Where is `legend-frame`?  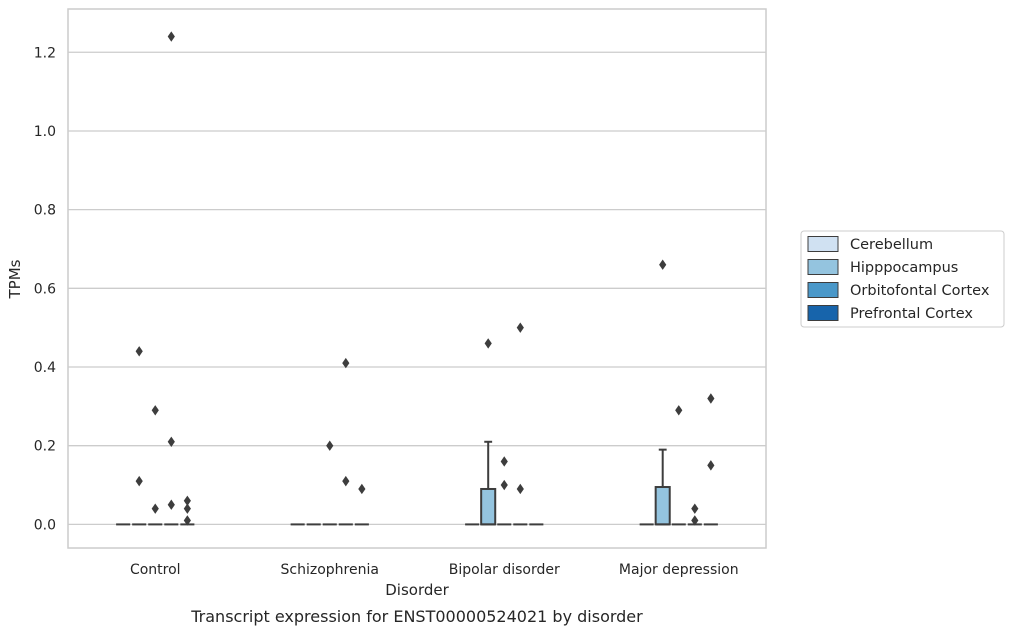 legend-frame is located at coordinates (902, 279).